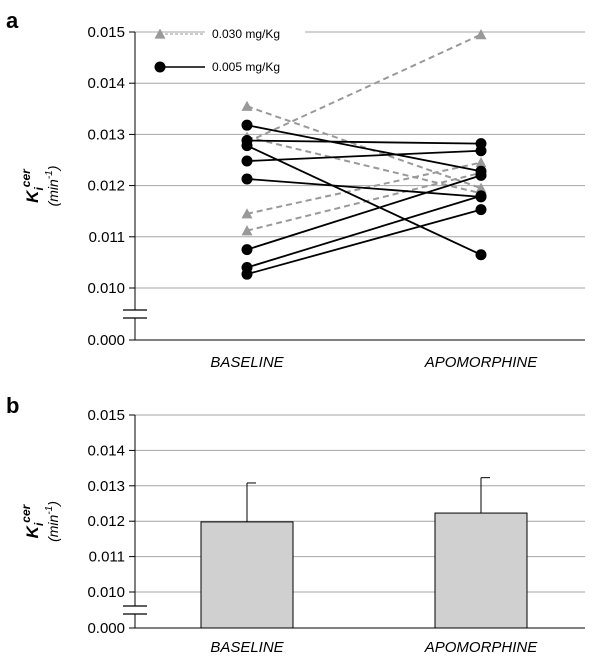  What do you see at coordinates (160, 67) in the screenshot?
I see `legend-marker-circle` at bounding box center [160, 67].